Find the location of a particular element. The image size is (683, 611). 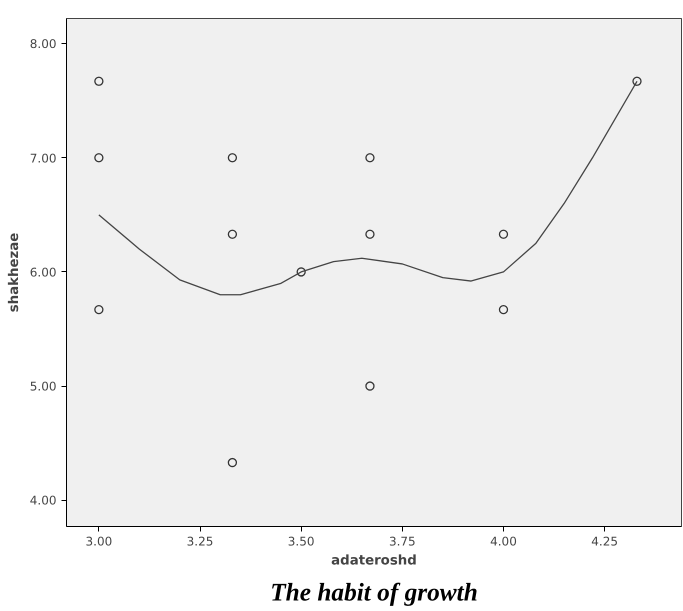

x-tick-label: 3.50 is located at coordinates (301, 541).